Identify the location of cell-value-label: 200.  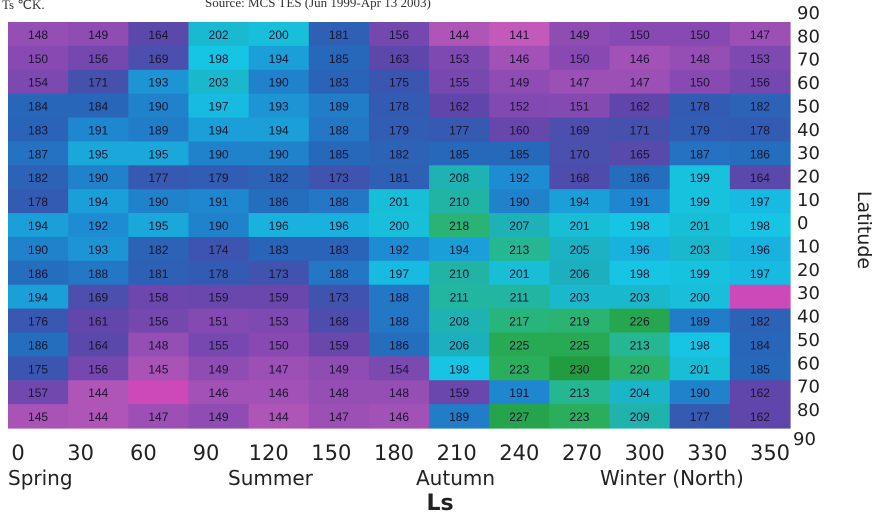
(399, 226).